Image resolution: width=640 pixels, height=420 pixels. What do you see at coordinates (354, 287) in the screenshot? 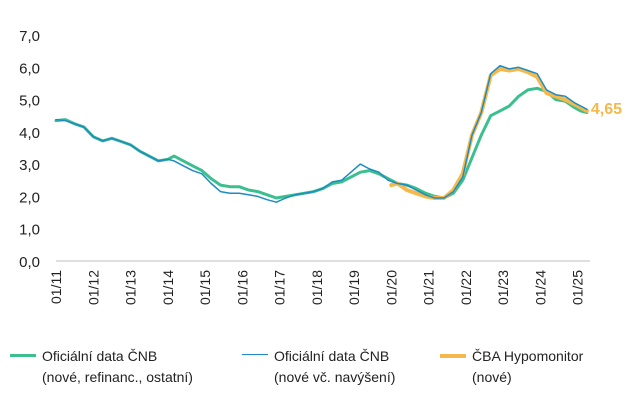
I see `x-tick-label: 01/19` at bounding box center [354, 287].